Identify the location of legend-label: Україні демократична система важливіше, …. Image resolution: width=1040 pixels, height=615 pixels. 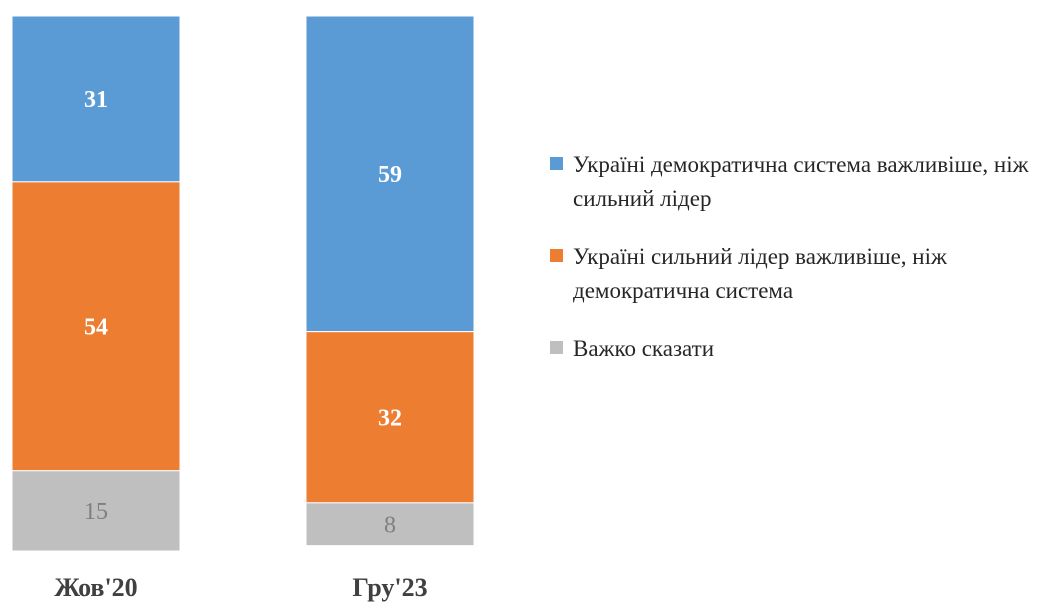
(801, 181).